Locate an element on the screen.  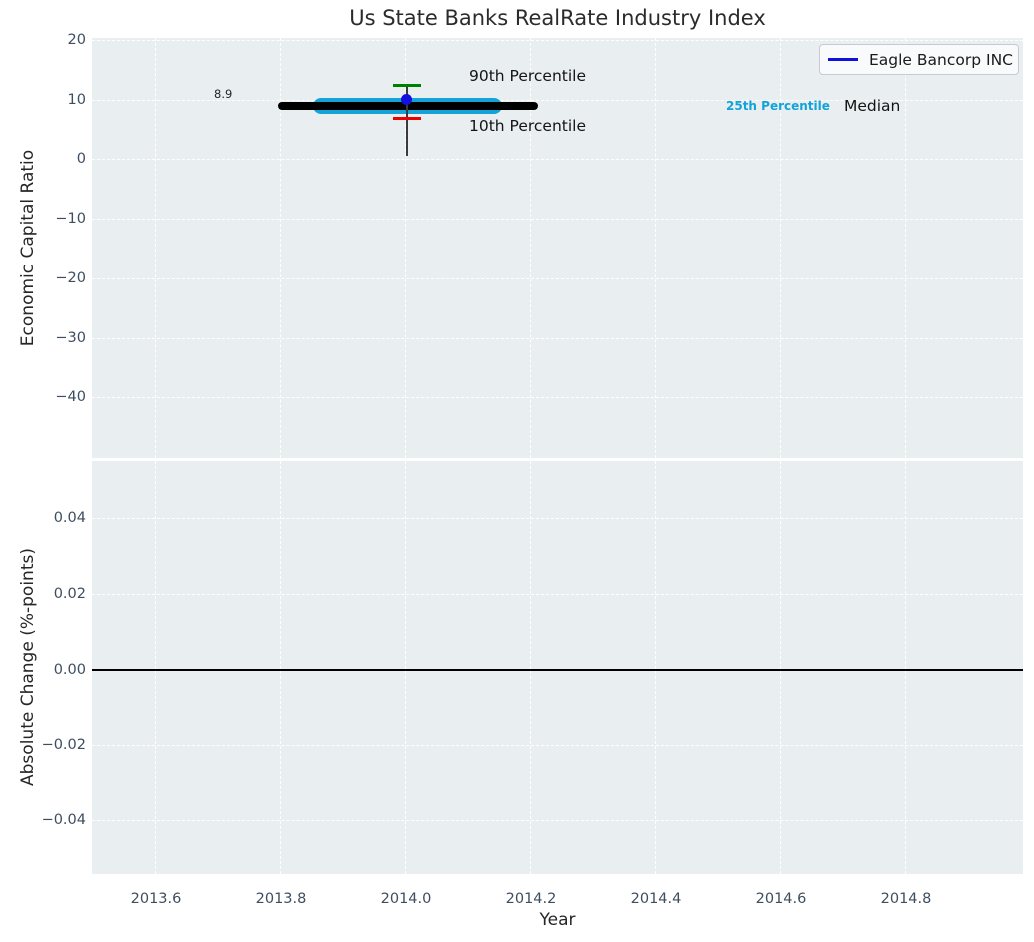
ytick-top: −10 is located at coordinates (70, 219).